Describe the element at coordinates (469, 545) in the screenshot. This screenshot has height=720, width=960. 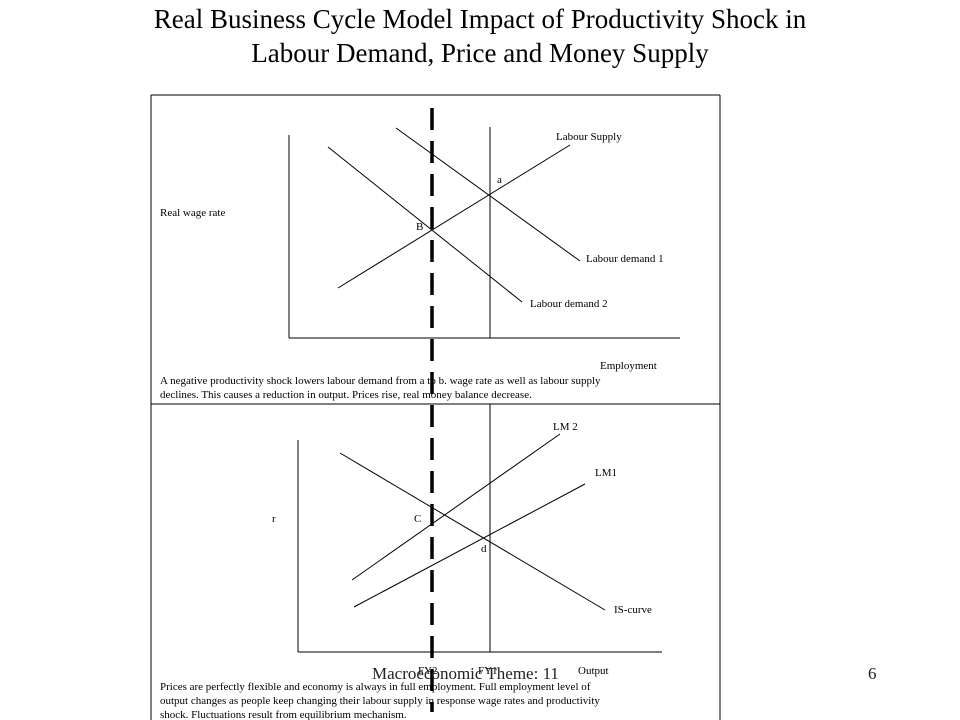
I see `lm1-curve` at that location.